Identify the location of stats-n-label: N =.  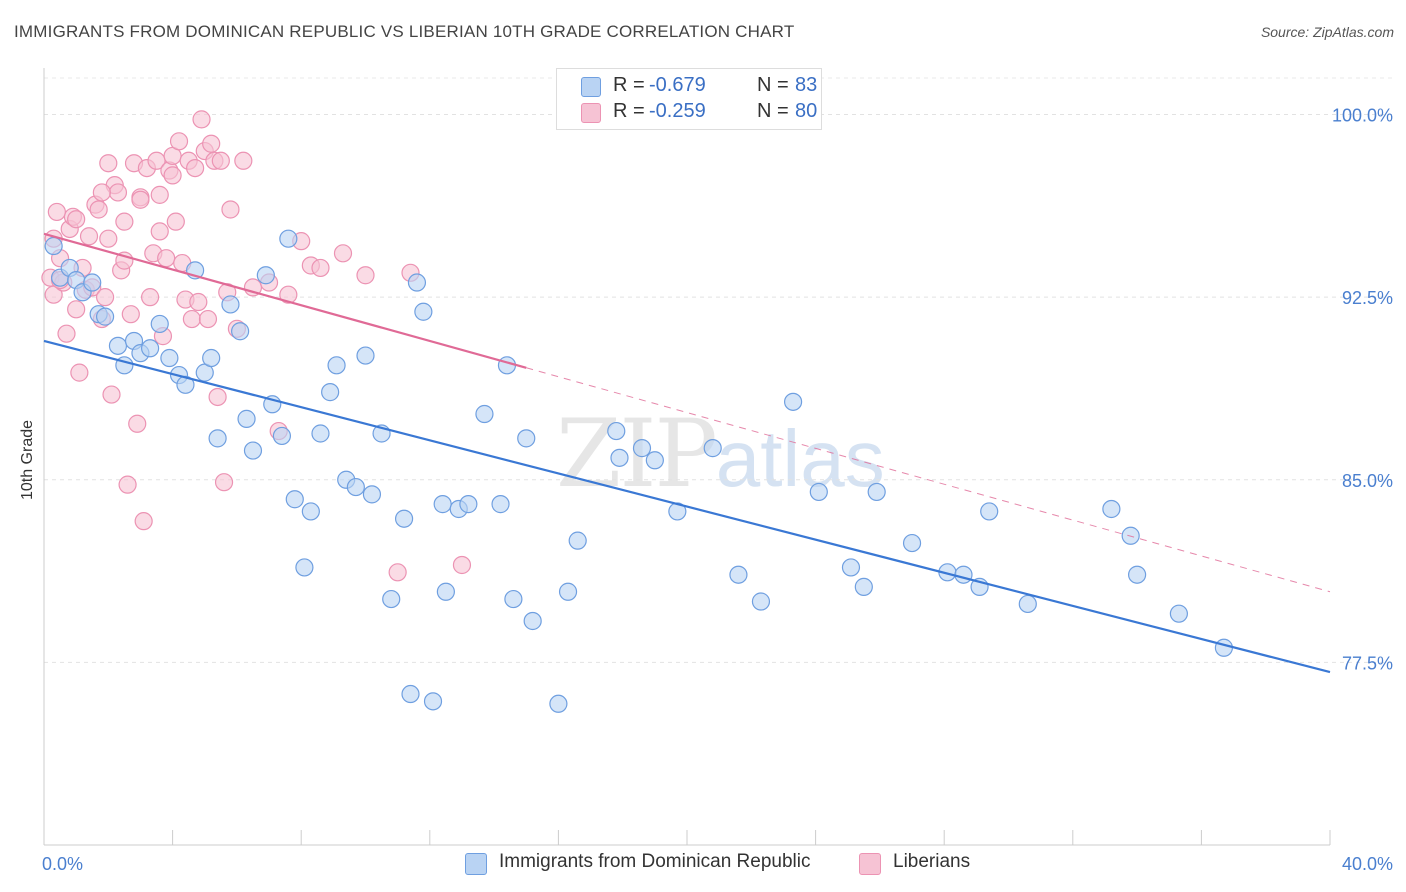
(773, 85).